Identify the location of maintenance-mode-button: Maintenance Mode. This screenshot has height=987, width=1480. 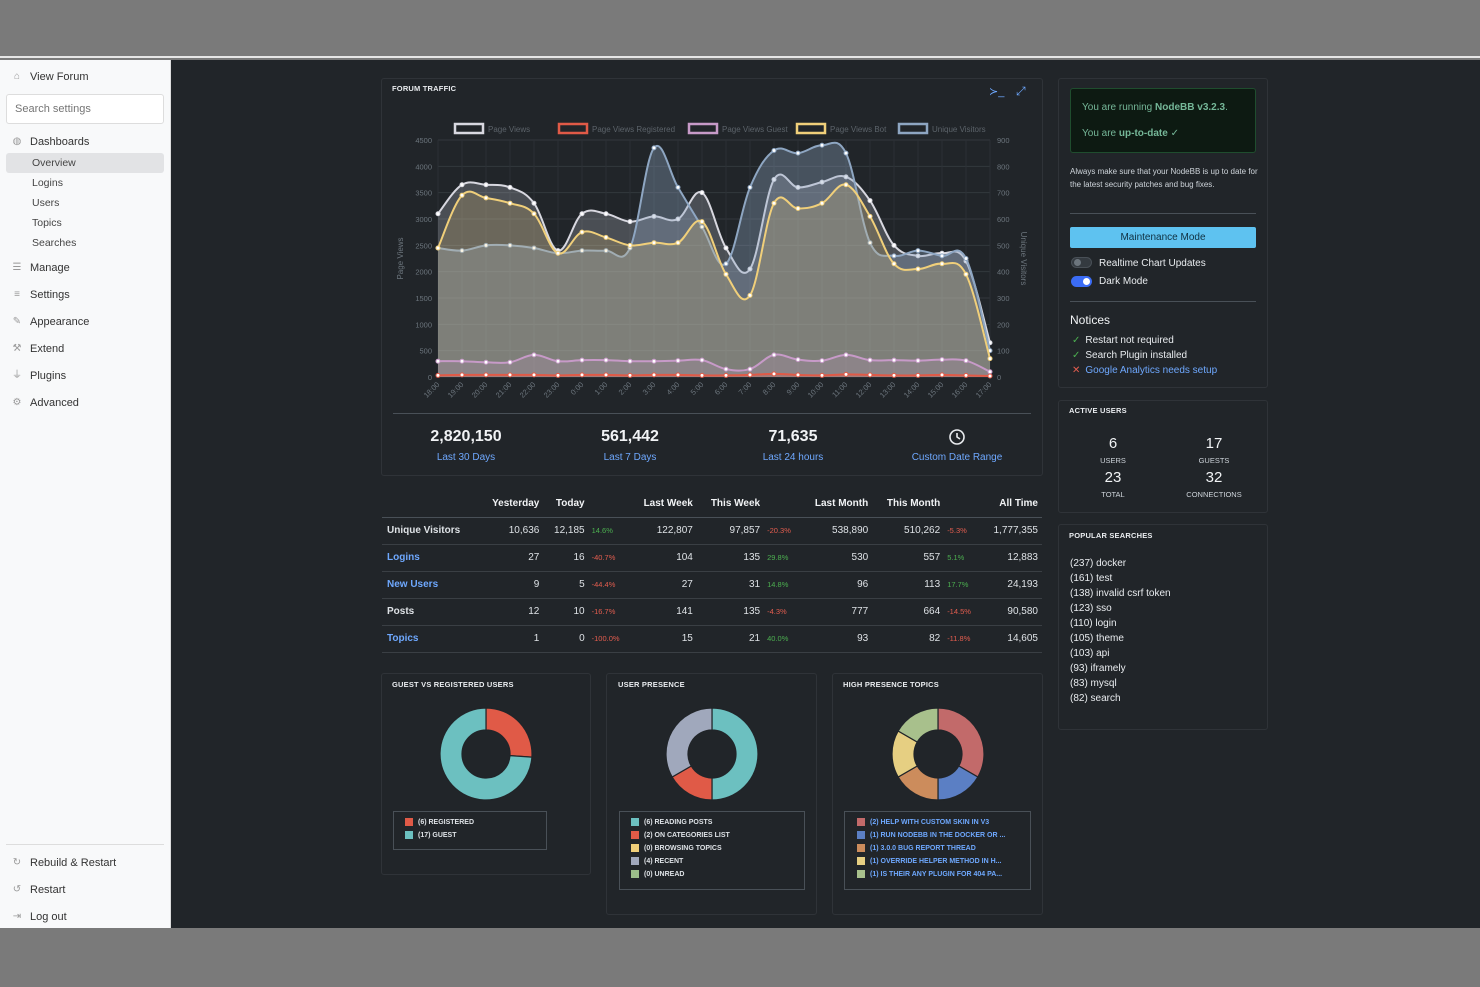
(1163, 237).